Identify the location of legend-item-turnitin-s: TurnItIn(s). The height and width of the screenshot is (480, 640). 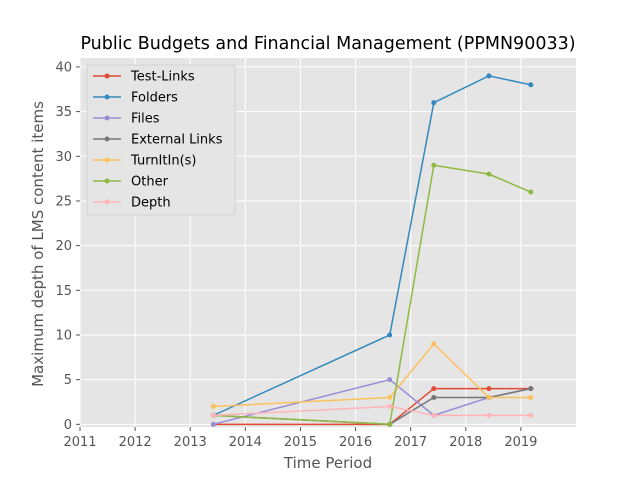
(144, 161).